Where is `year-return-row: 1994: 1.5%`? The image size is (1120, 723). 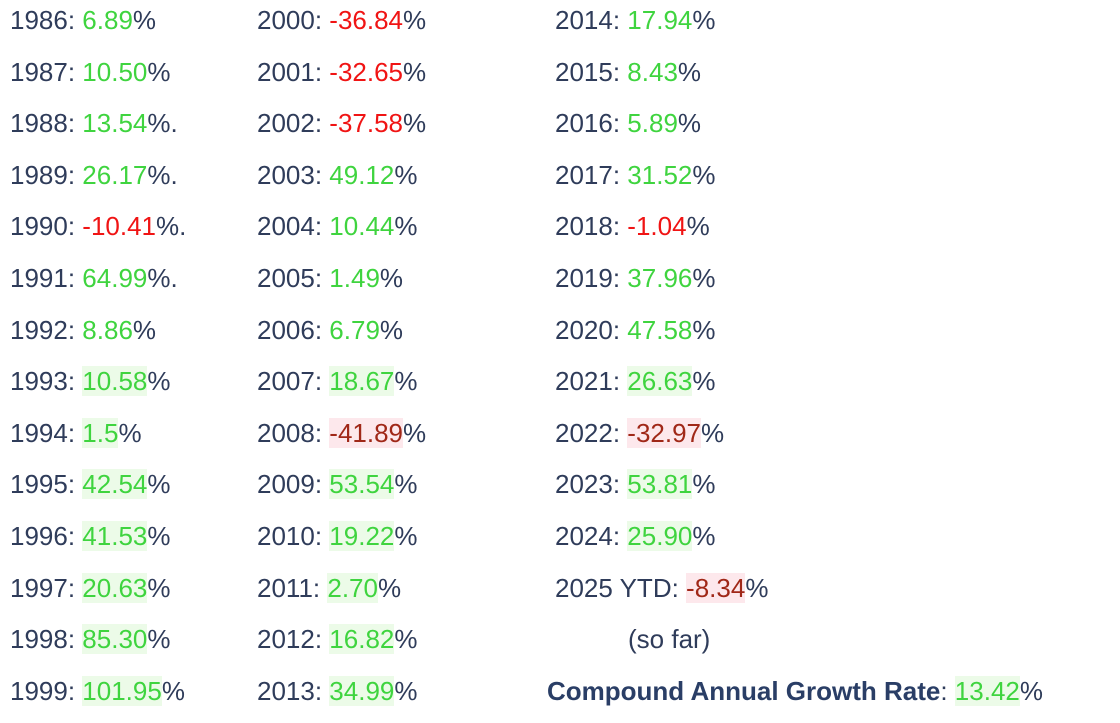
year-return-row: 1994: 1.5% is located at coordinates (76, 433).